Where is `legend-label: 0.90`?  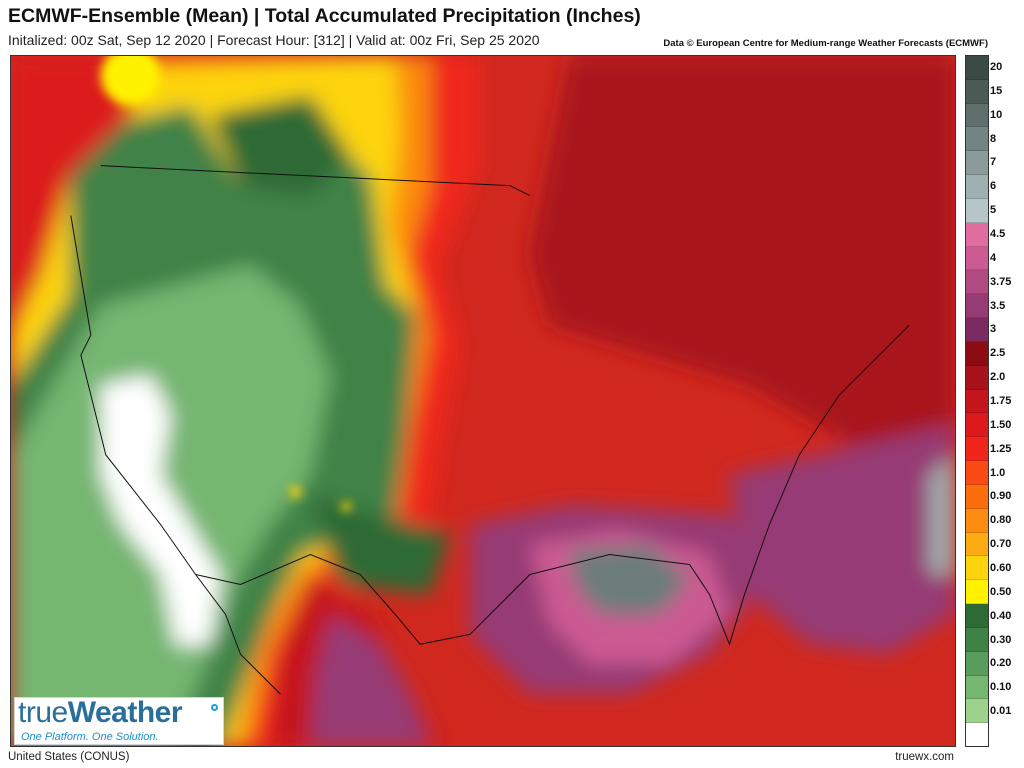 legend-label: 0.90 is located at coordinates (1001, 496).